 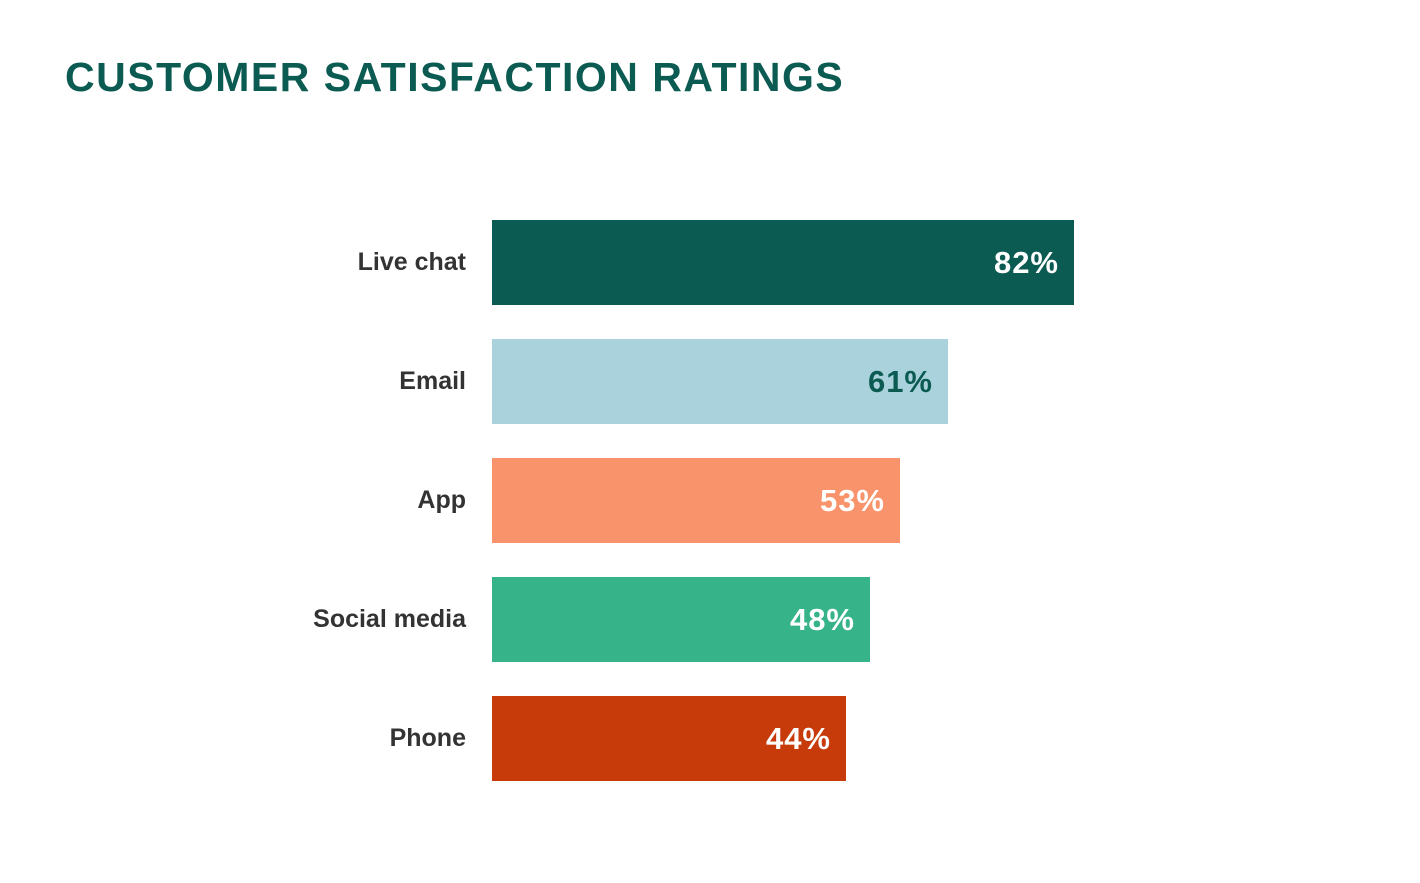 What do you see at coordinates (822, 619) in the screenshot?
I see `value-label: 48%` at bounding box center [822, 619].